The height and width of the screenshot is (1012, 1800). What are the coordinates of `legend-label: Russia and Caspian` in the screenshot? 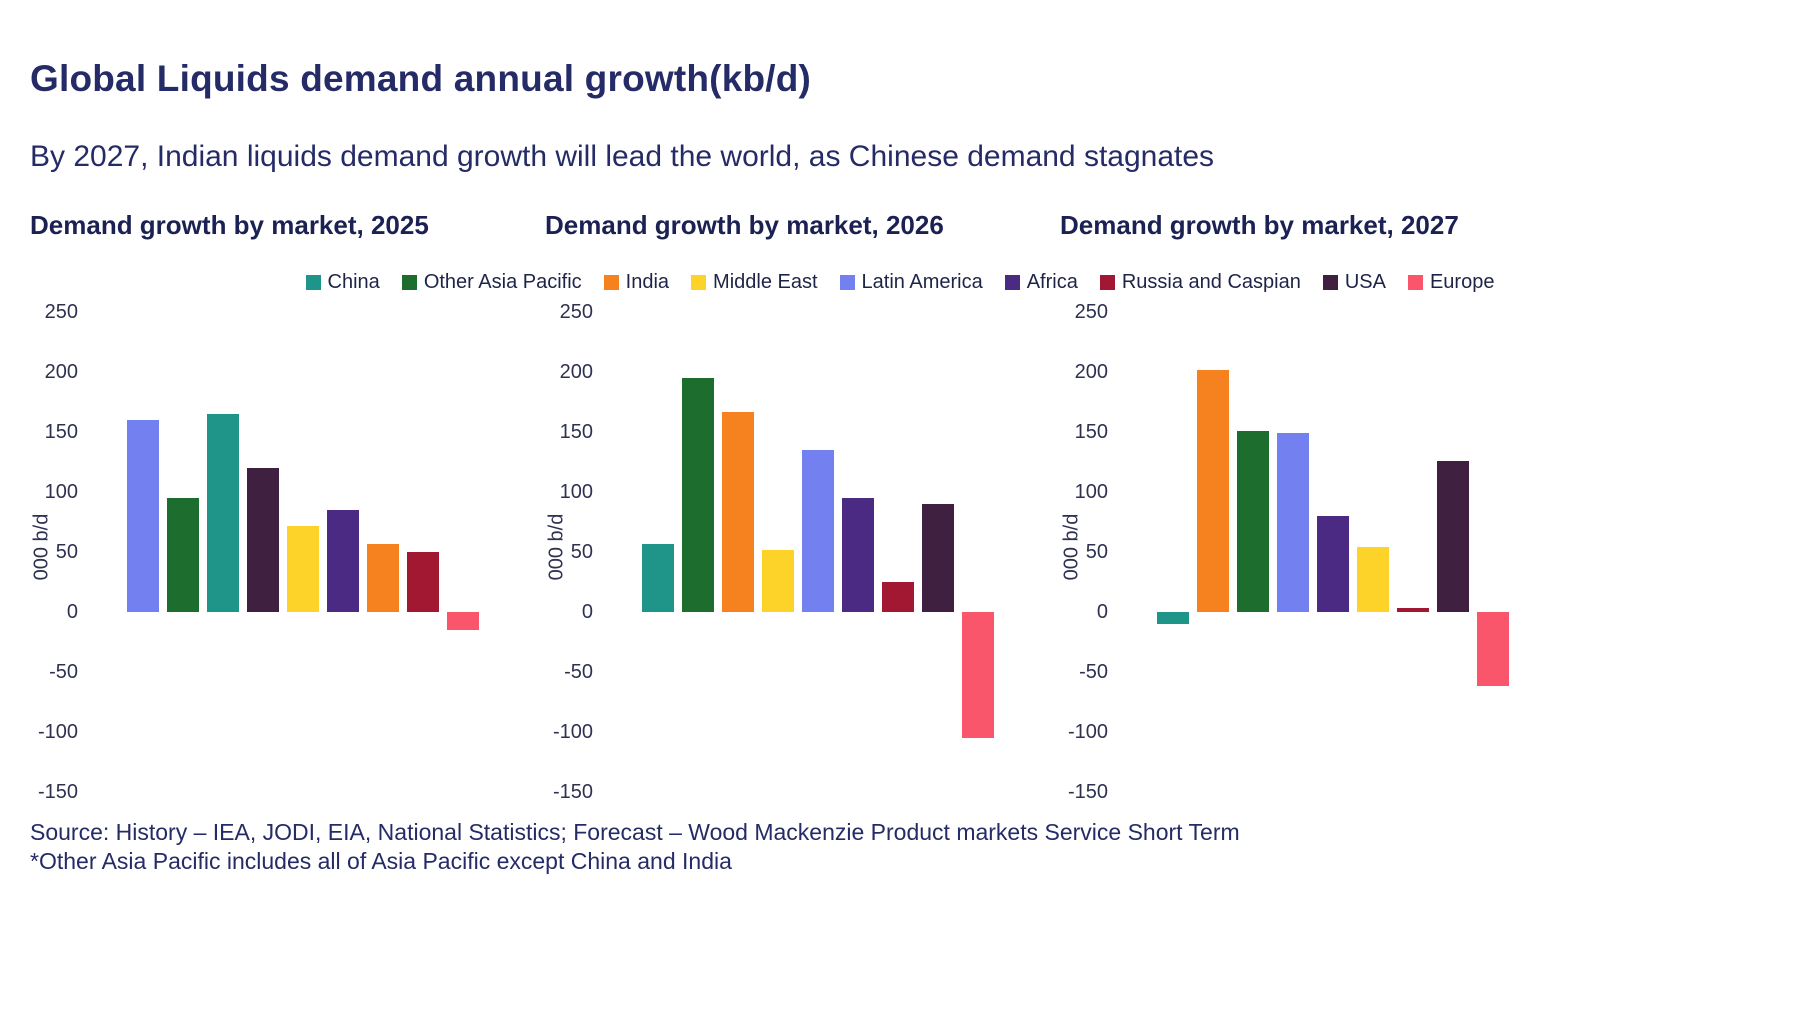 It's located at (1211, 282).